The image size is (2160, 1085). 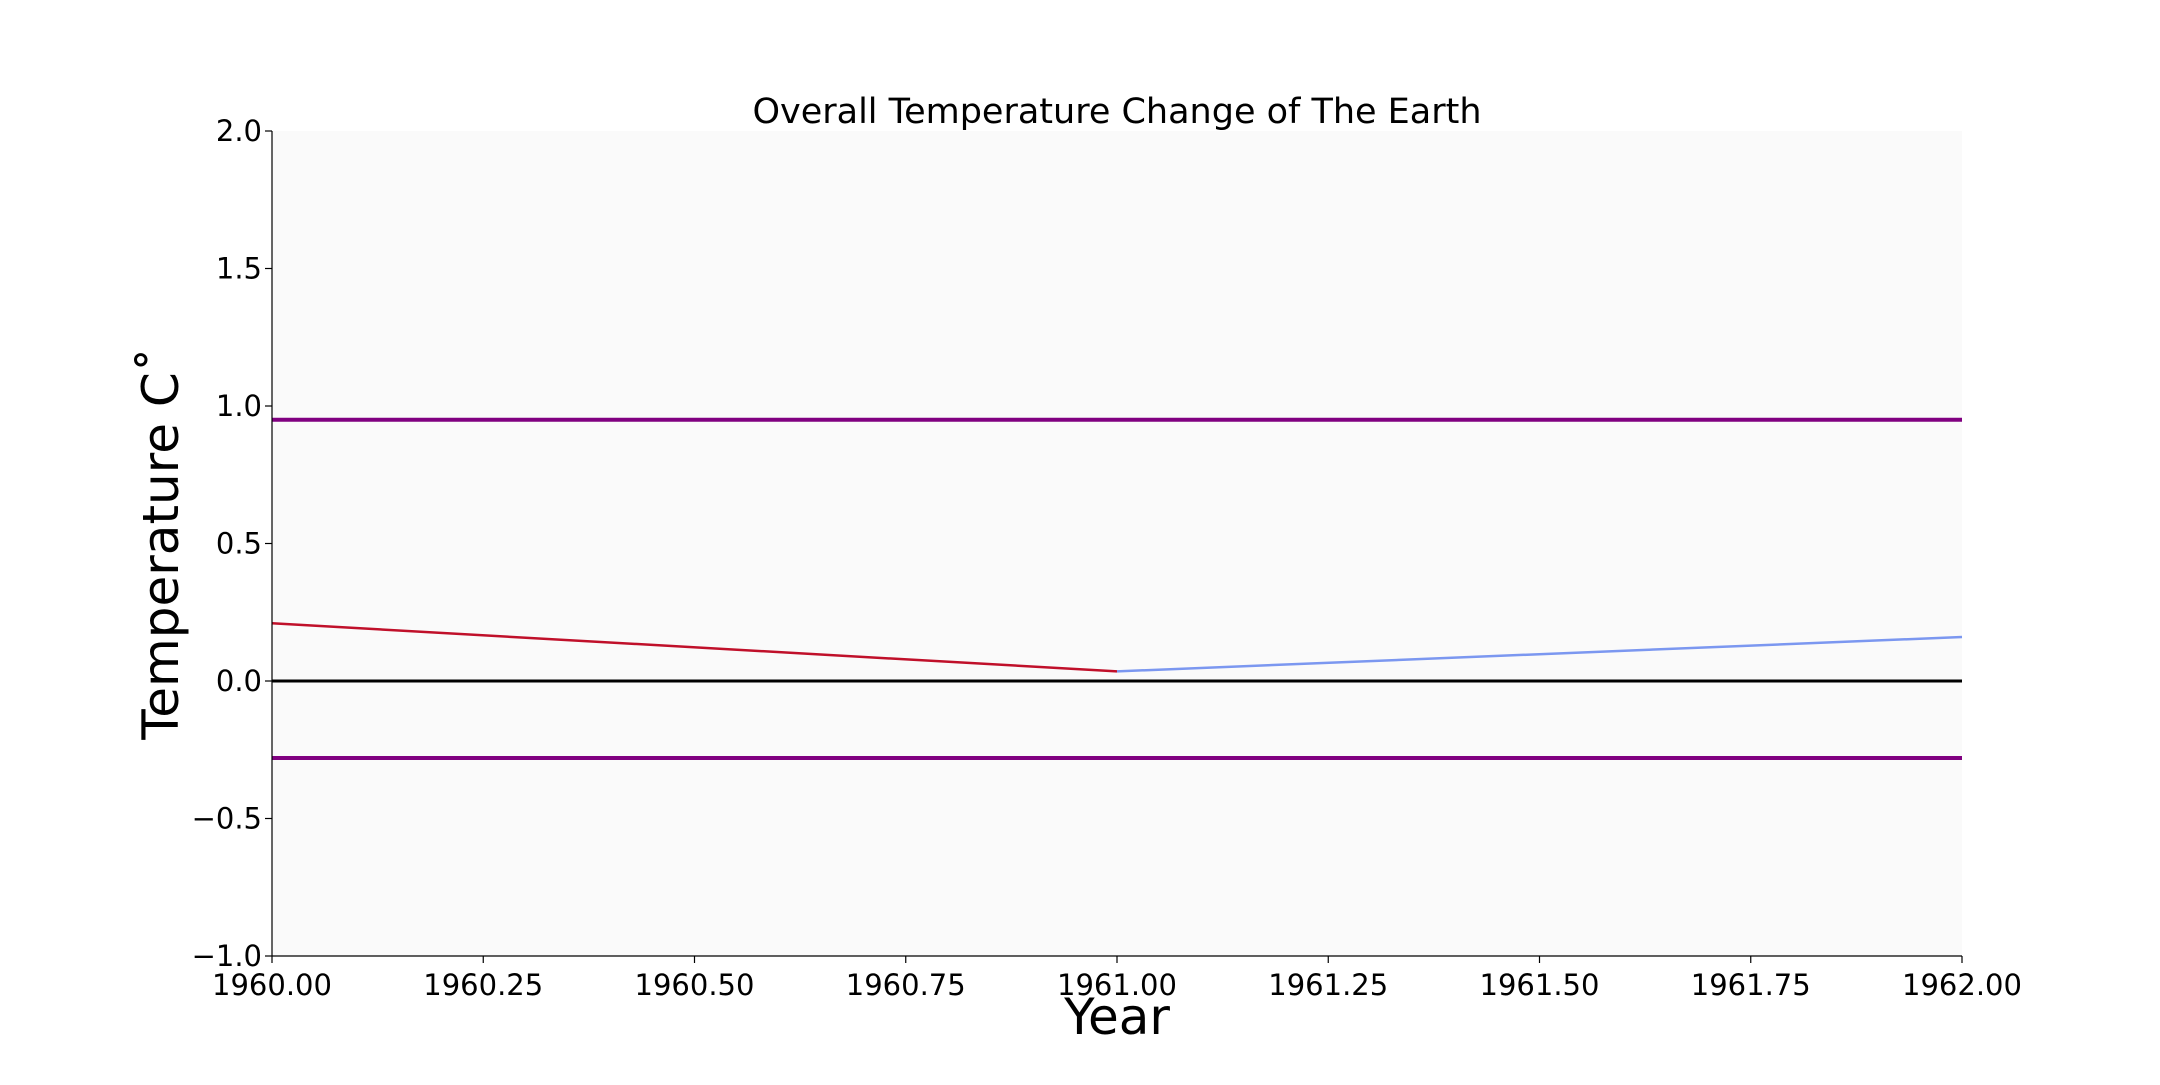 I want to click on x-tick-label: 1960.50, so click(x=695, y=985).